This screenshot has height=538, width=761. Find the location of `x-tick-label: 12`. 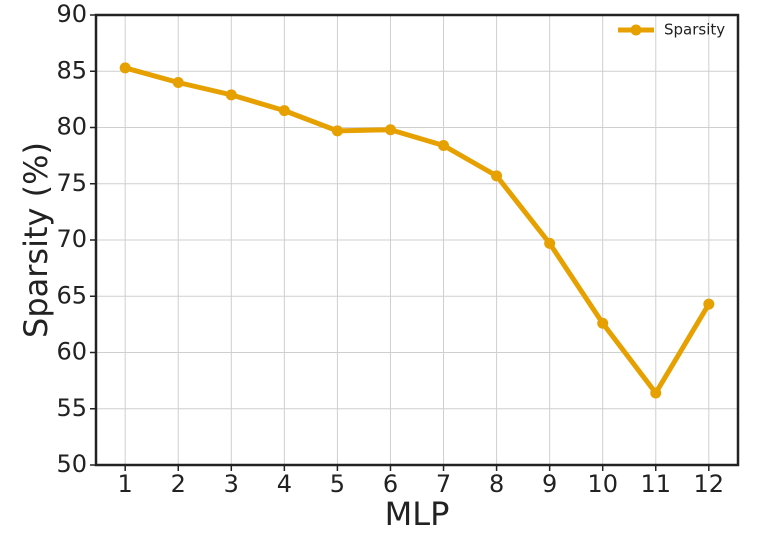

x-tick-label: 12 is located at coordinates (709, 484).